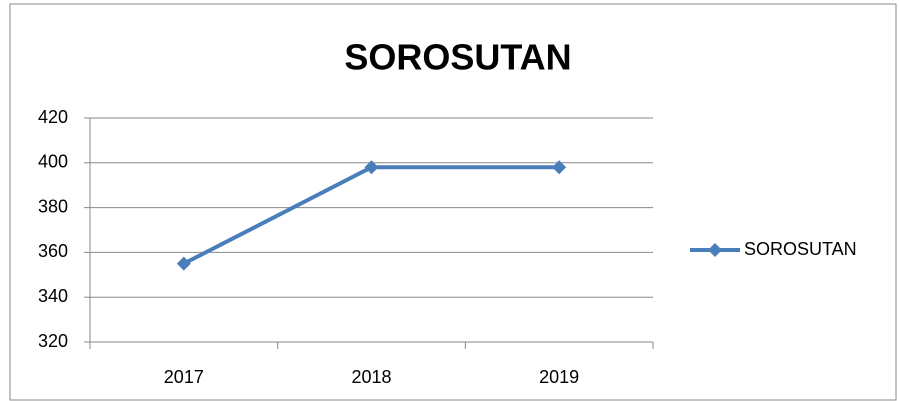 The height and width of the screenshot is (401, 899). I want to click on x-tick-label: 2017, so click(184, 377).